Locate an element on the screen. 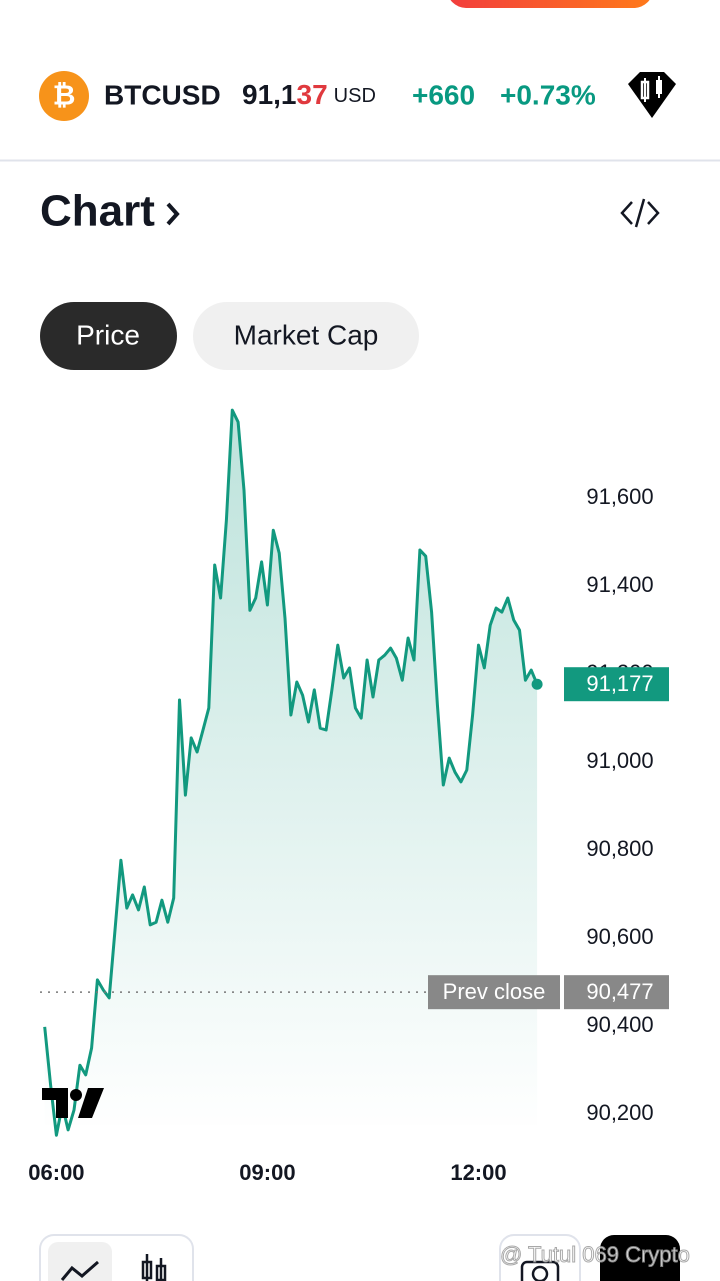 This screenshot has width=720, height=1281. y-tick-label: 91,600 is located at coordinates (619, 496).